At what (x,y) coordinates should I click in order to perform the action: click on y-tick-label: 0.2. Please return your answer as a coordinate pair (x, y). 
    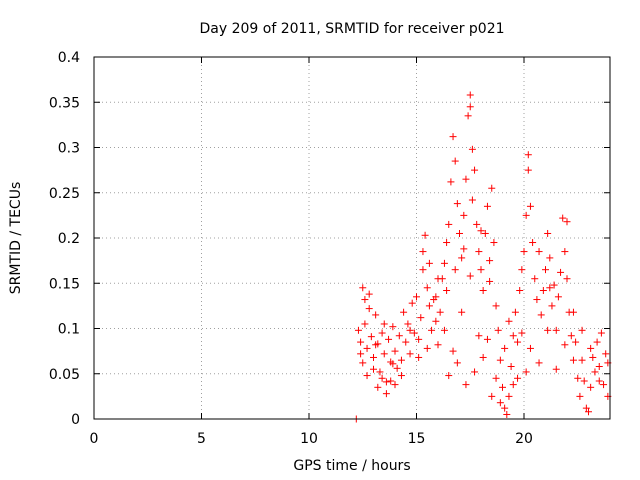
    Looking at the image, I should click on (69, 239).